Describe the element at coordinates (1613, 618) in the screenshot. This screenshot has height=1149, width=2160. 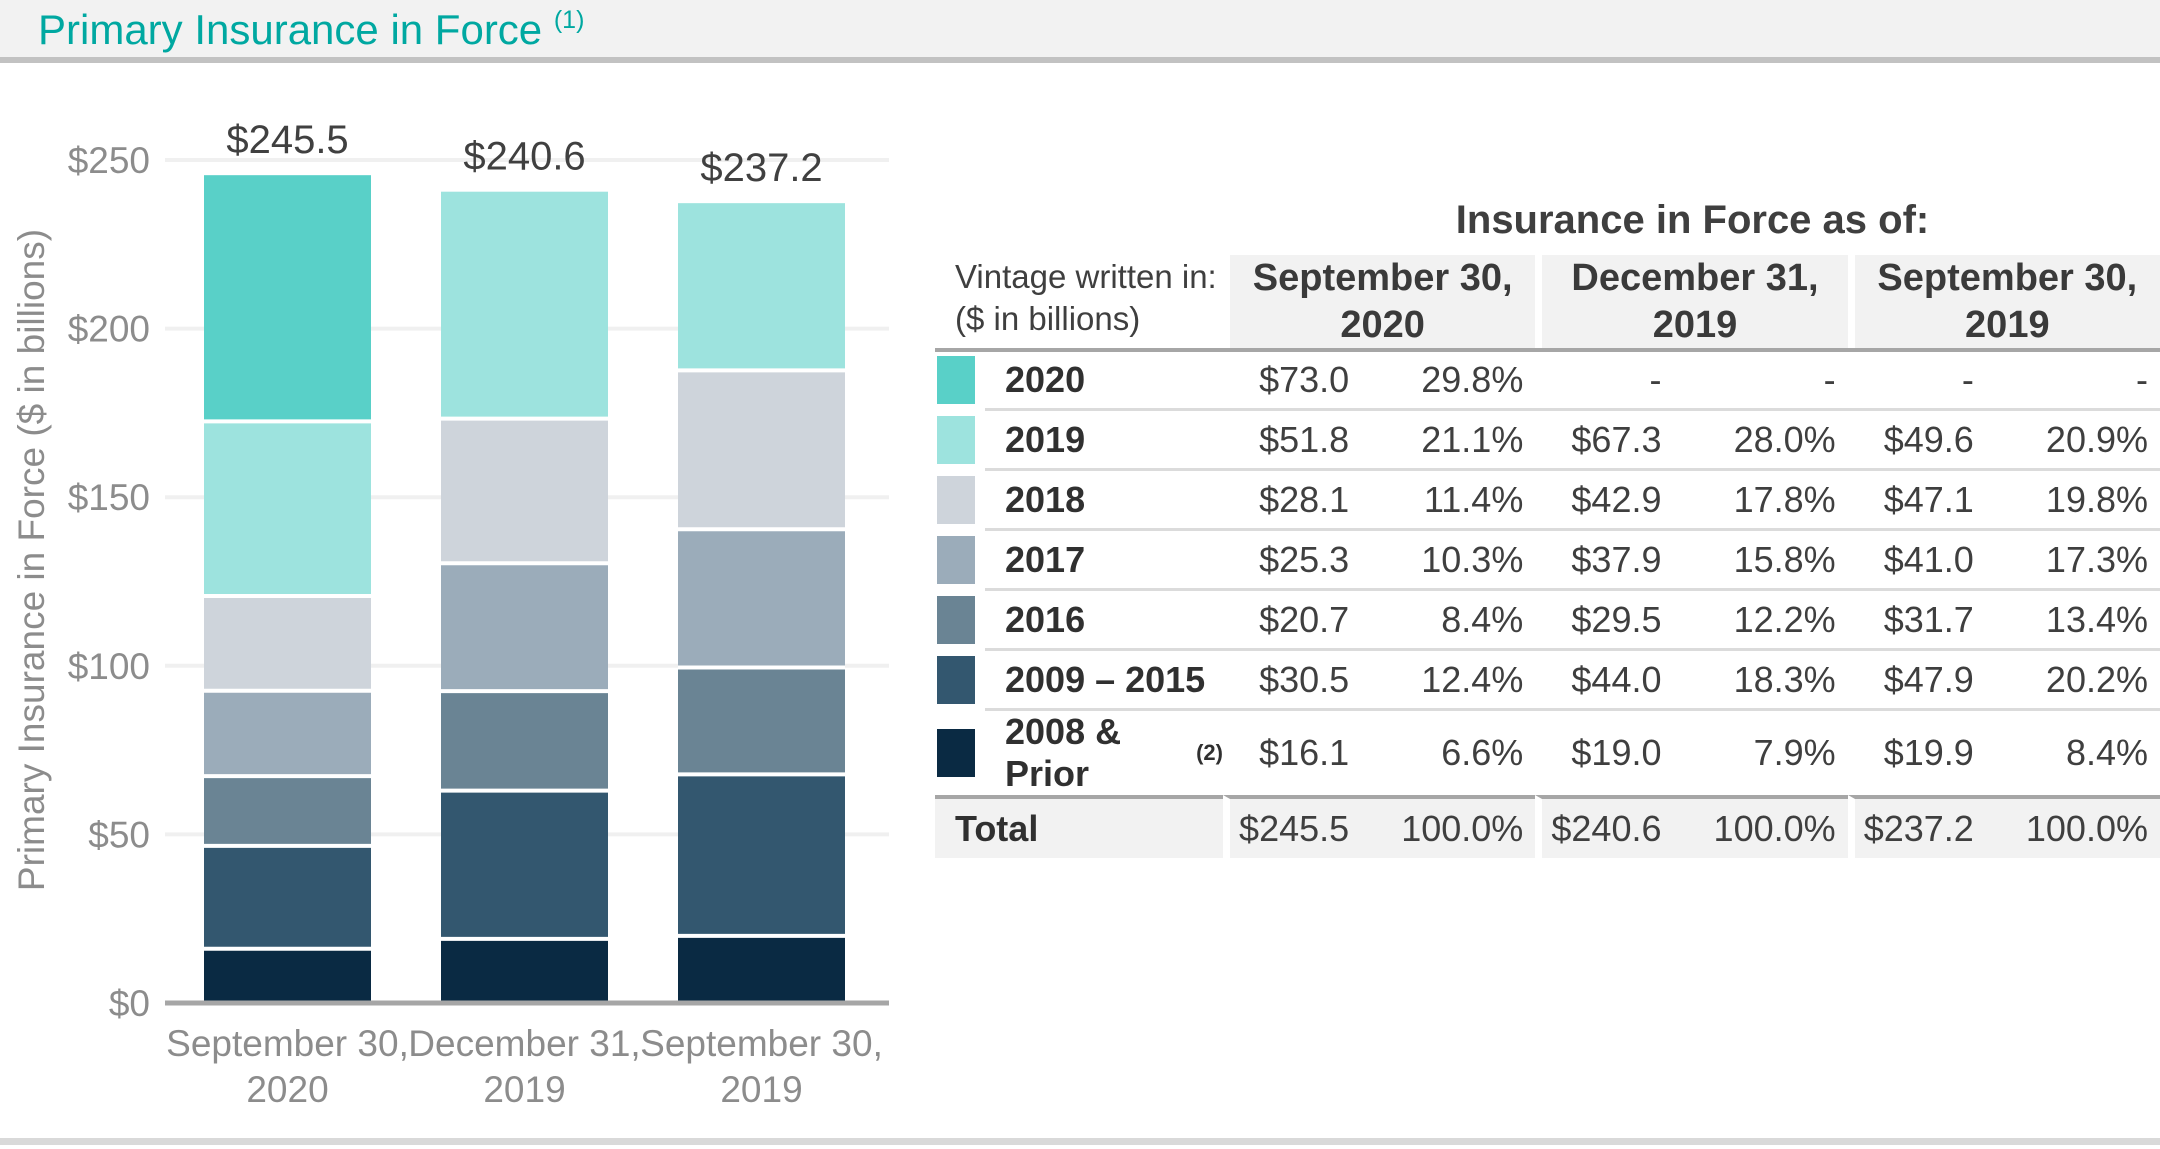
I see `value-cell: $29.5` at that location.